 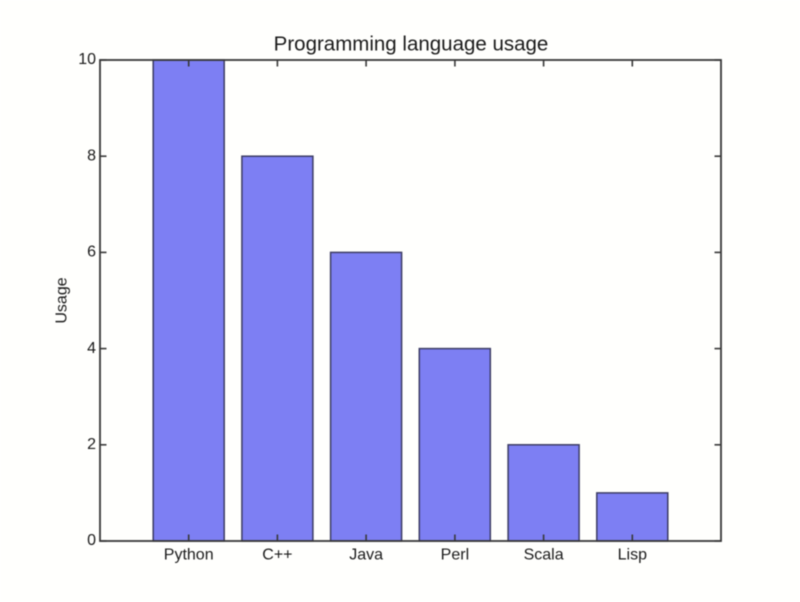 I want to click on svg-text: 6, so click(x=91, y=252).